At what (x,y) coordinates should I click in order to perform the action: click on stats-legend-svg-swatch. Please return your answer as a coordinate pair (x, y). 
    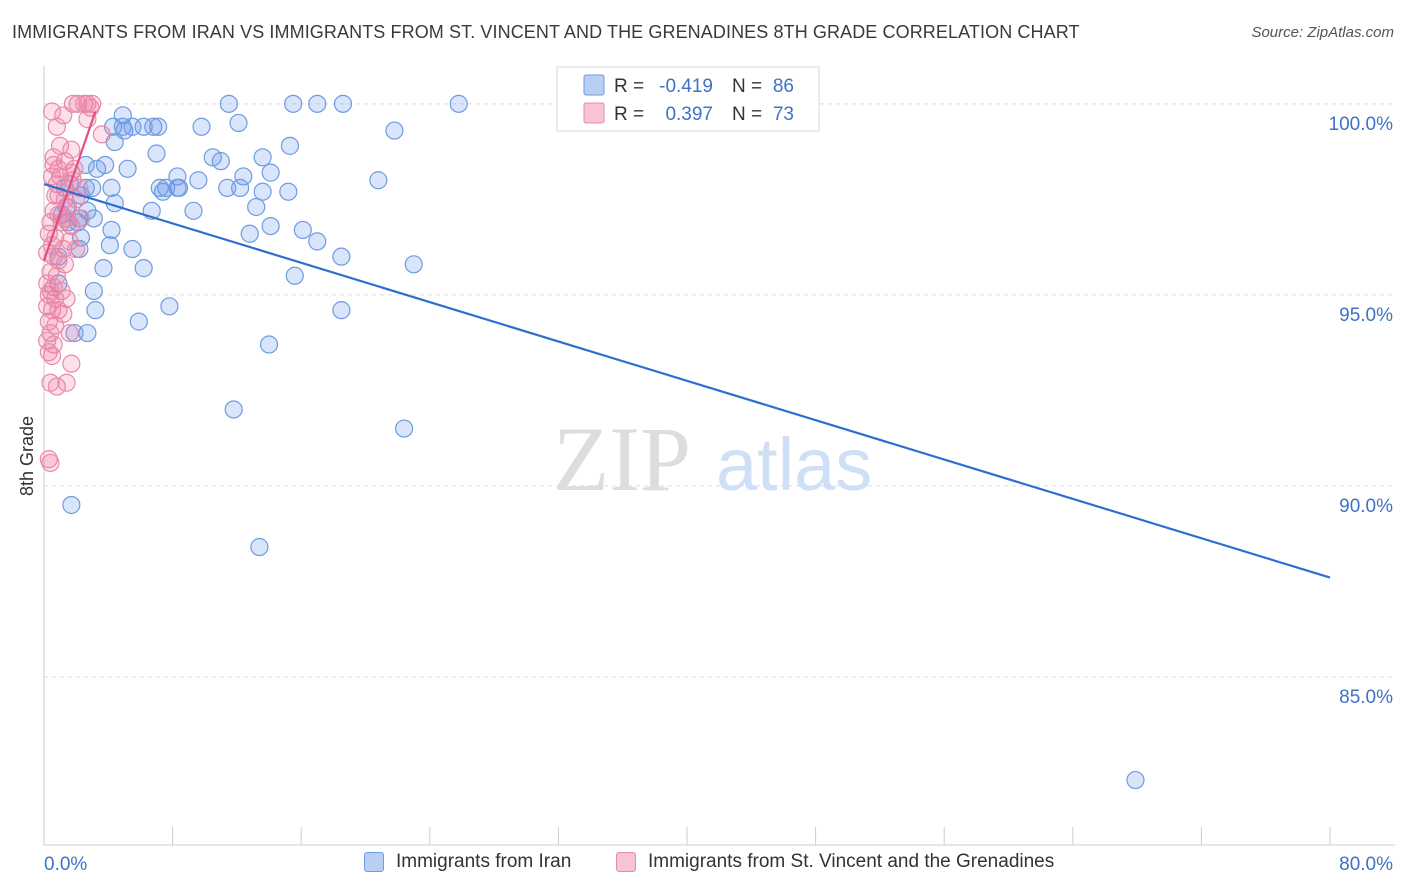
    Looking at the image, I should click on (594, 113).